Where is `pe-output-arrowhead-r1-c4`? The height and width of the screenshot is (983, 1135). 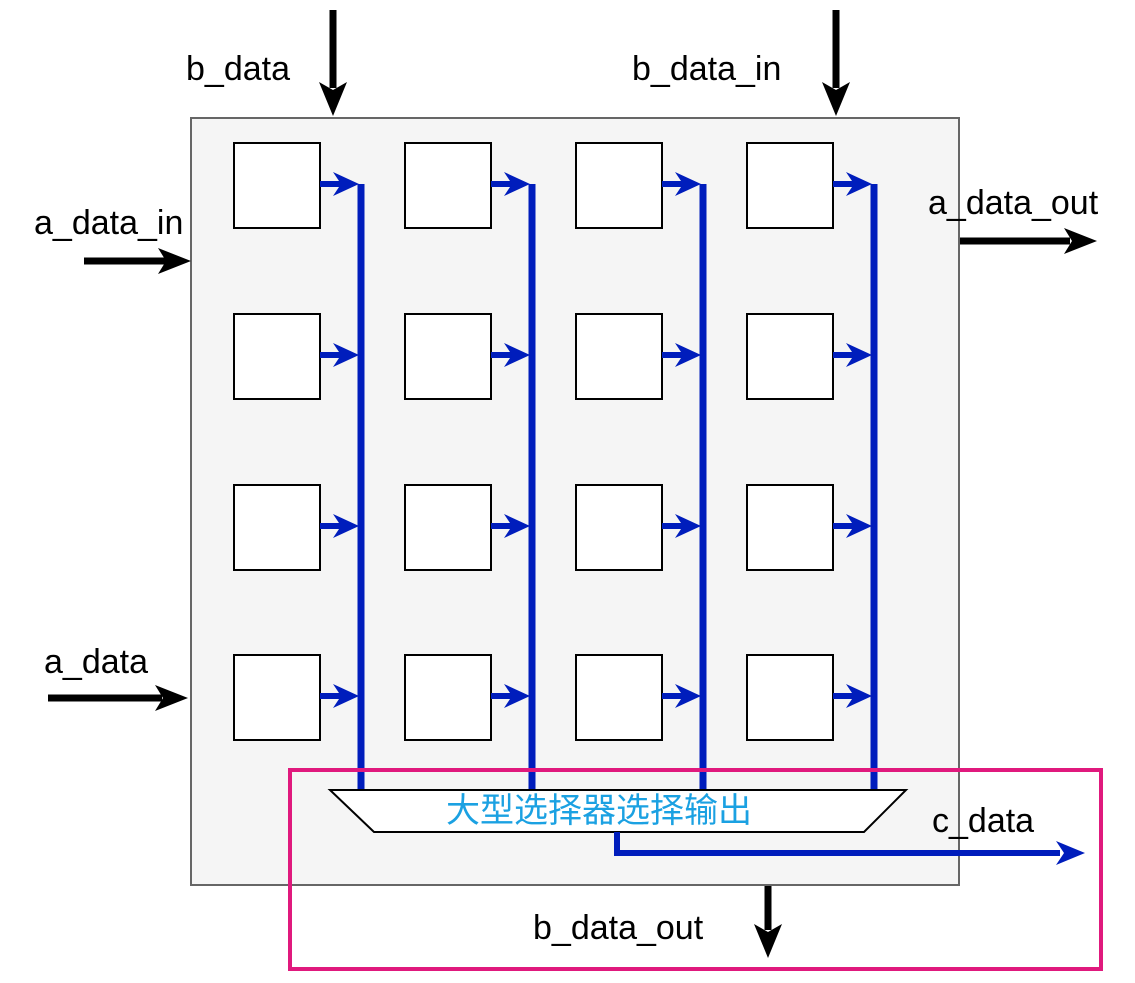 pe-output-arrowhead-r1-c4 is located at coordinates (859, 184).